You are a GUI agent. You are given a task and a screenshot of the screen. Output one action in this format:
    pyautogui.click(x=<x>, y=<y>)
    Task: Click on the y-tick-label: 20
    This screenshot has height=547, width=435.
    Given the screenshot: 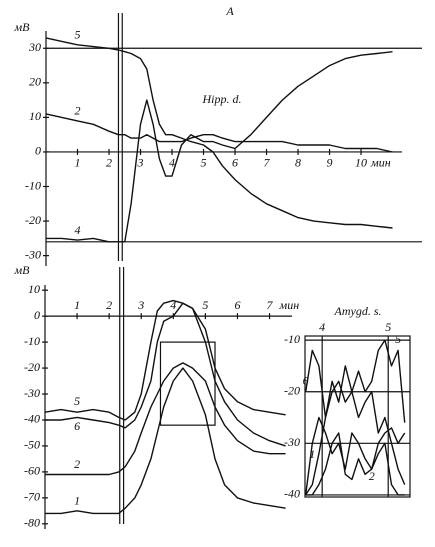 What is the action you would take?
    pyautogui.click(x=35, y=82)
    